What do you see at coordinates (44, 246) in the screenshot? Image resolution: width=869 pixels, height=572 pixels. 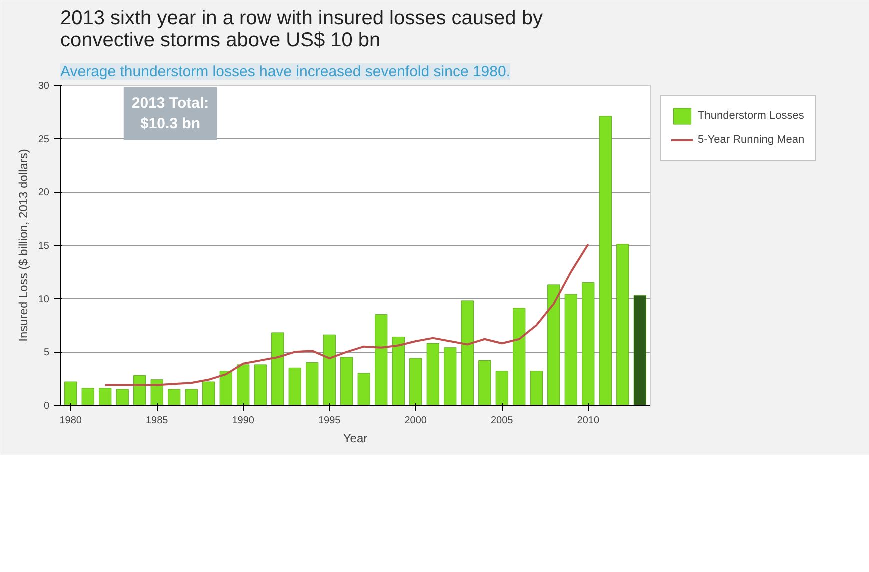 I see `y-tick-label: 15` at bounding box center [44, 246].